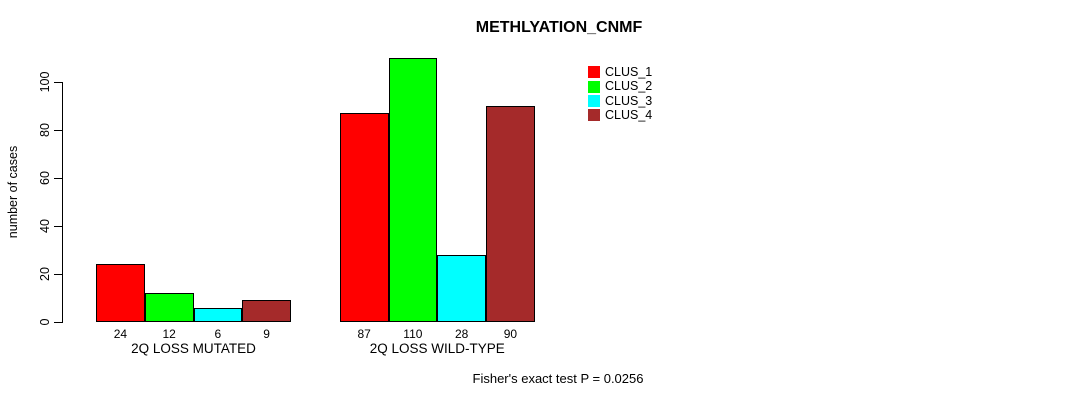 This screenshot has height=400, width=1090. Describe the element at coordinates (218, 314) in the screenshot. I see `bar-CLUS_3-mutated` at that location.